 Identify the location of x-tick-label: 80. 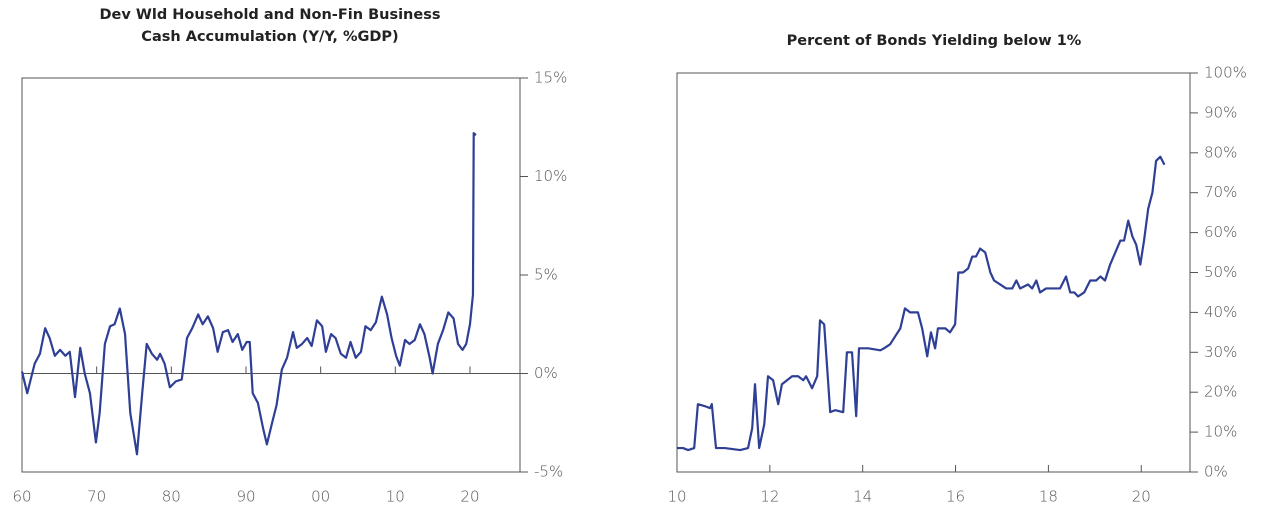
(171, 497).